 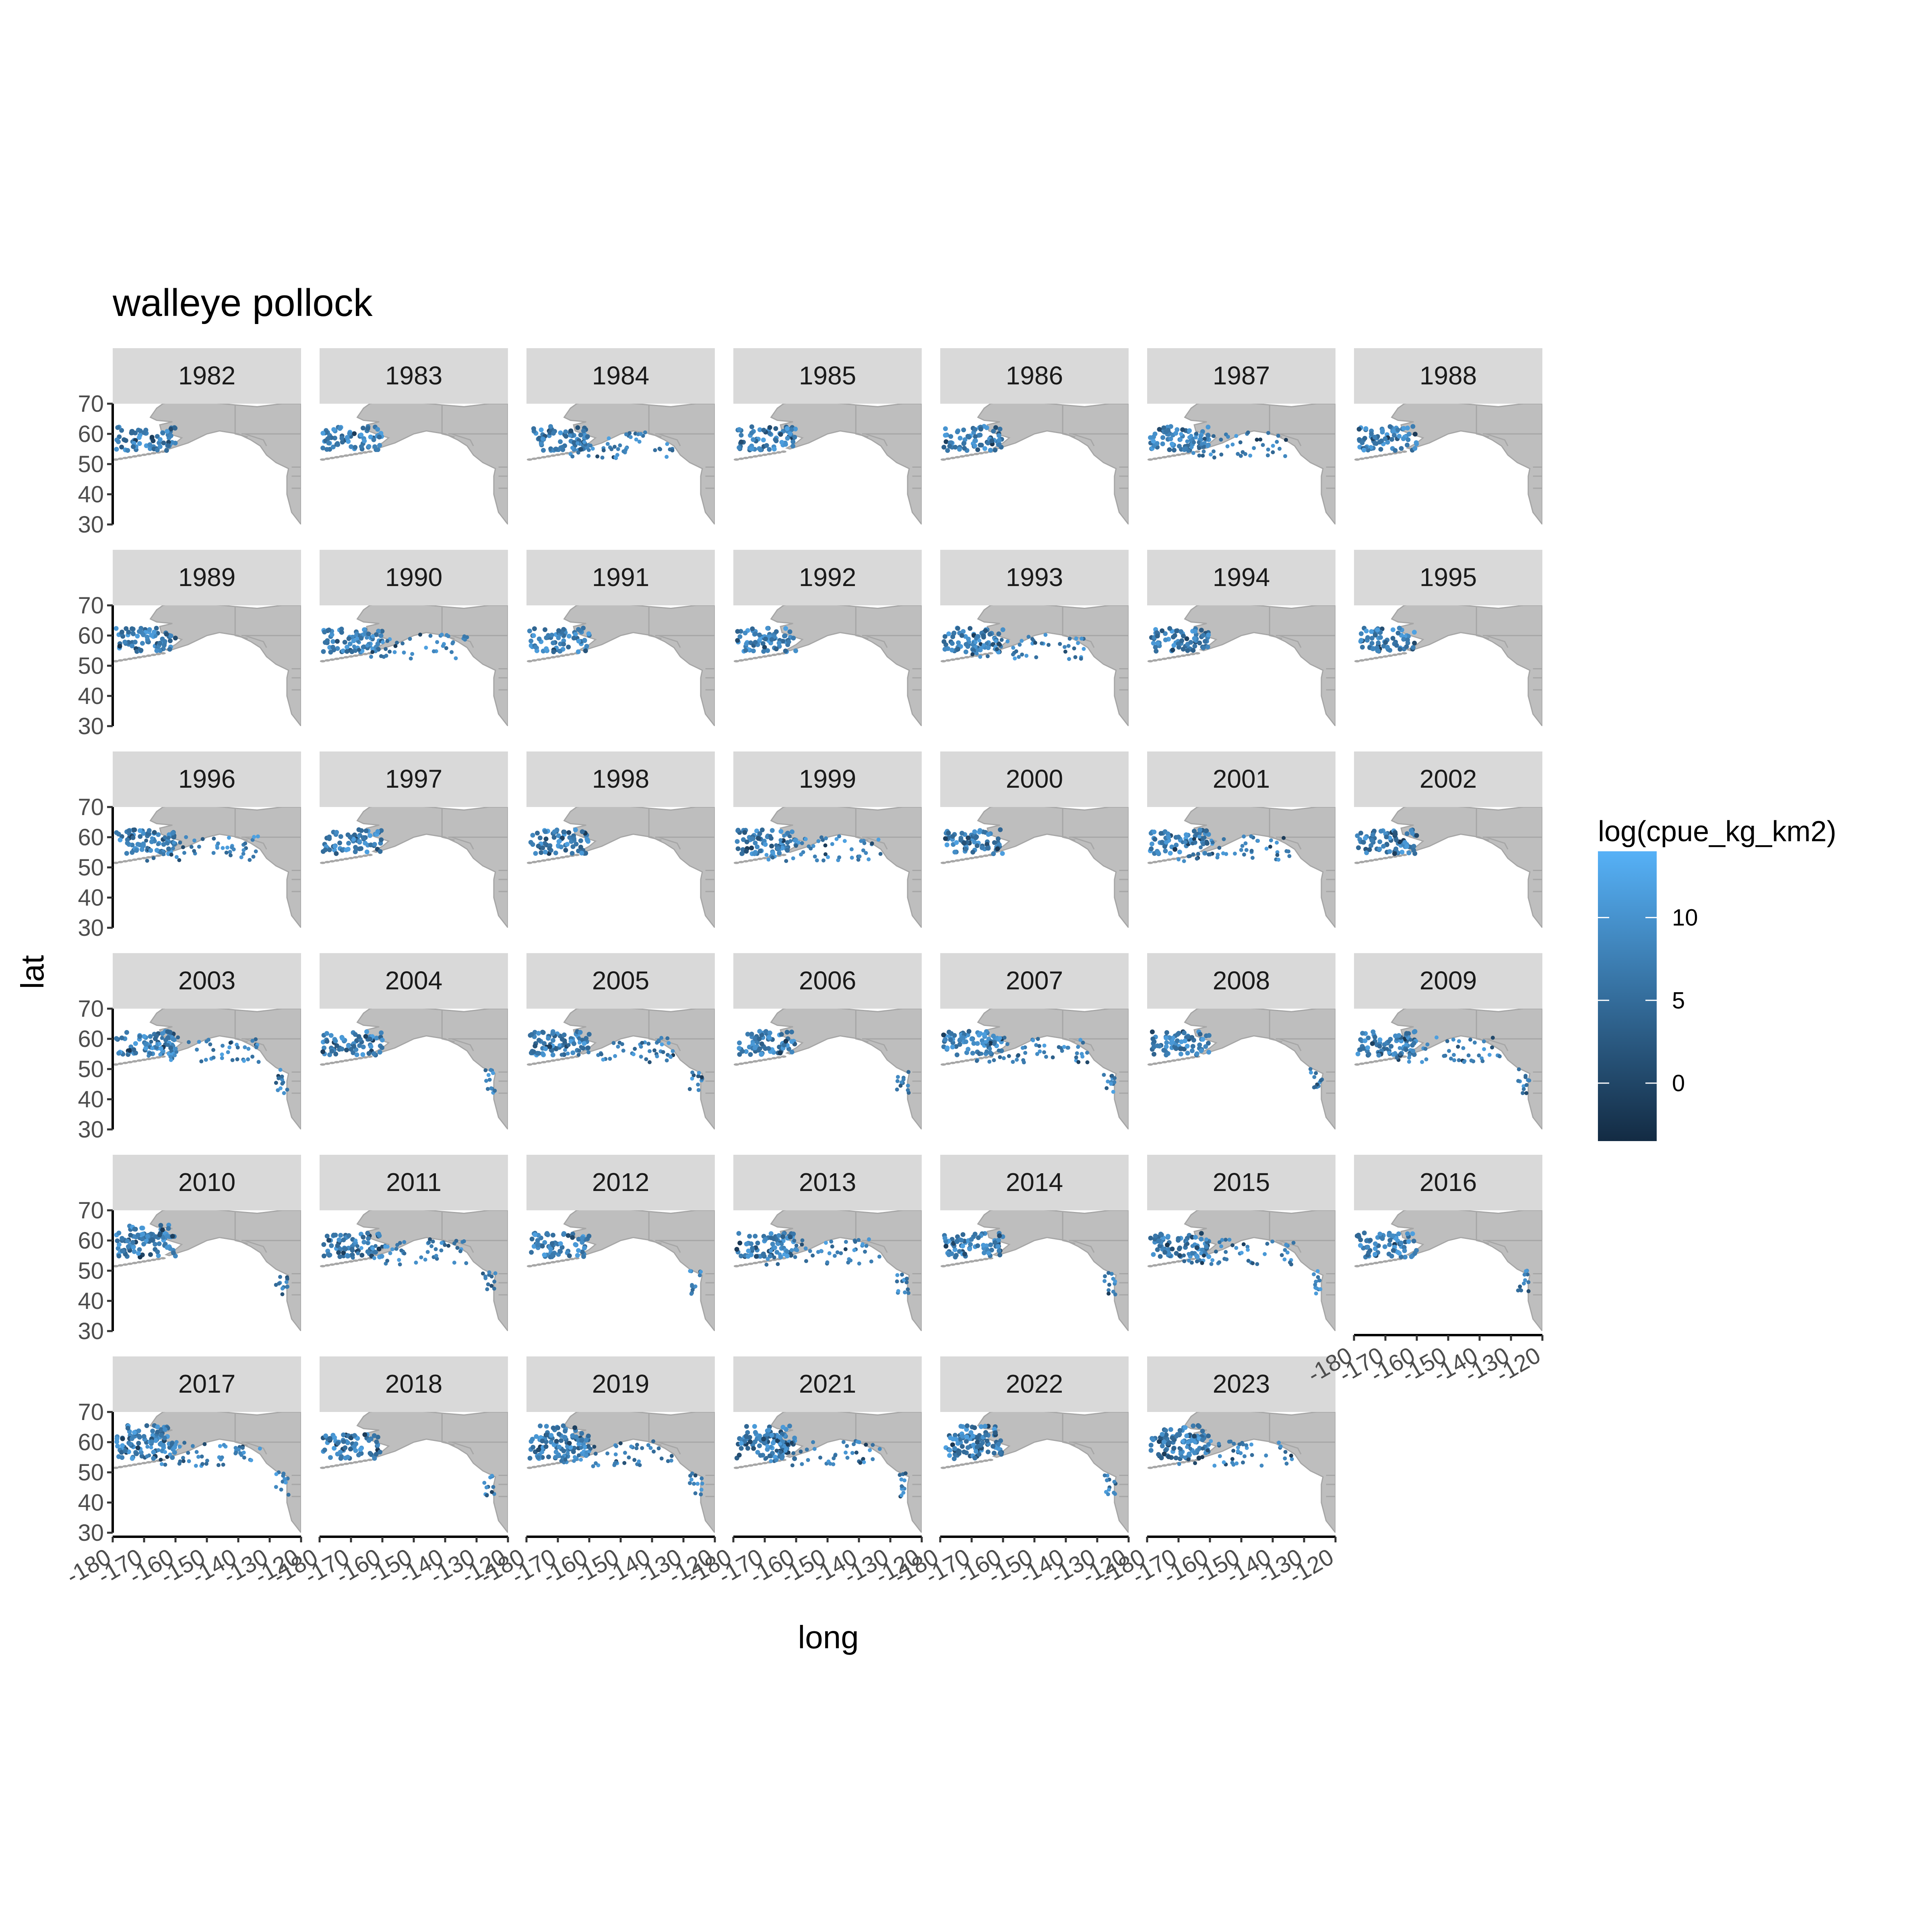 I want to click on facet-strip, so click(x=620, y=779).